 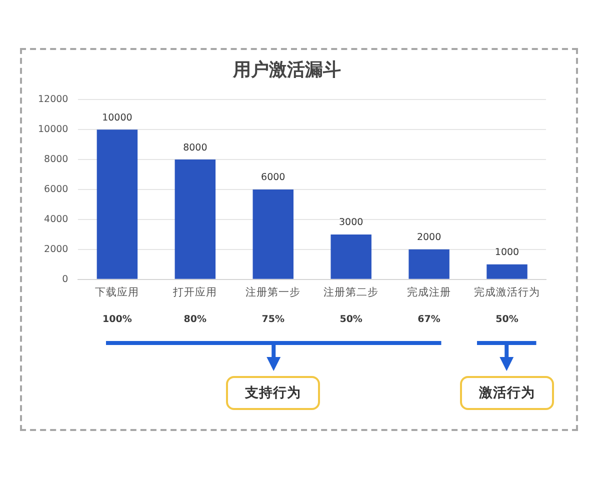 What do you see at coordinates (273, 178) in the screenshot?
I see `data-label: 6000` at bounding box center [273, 178].